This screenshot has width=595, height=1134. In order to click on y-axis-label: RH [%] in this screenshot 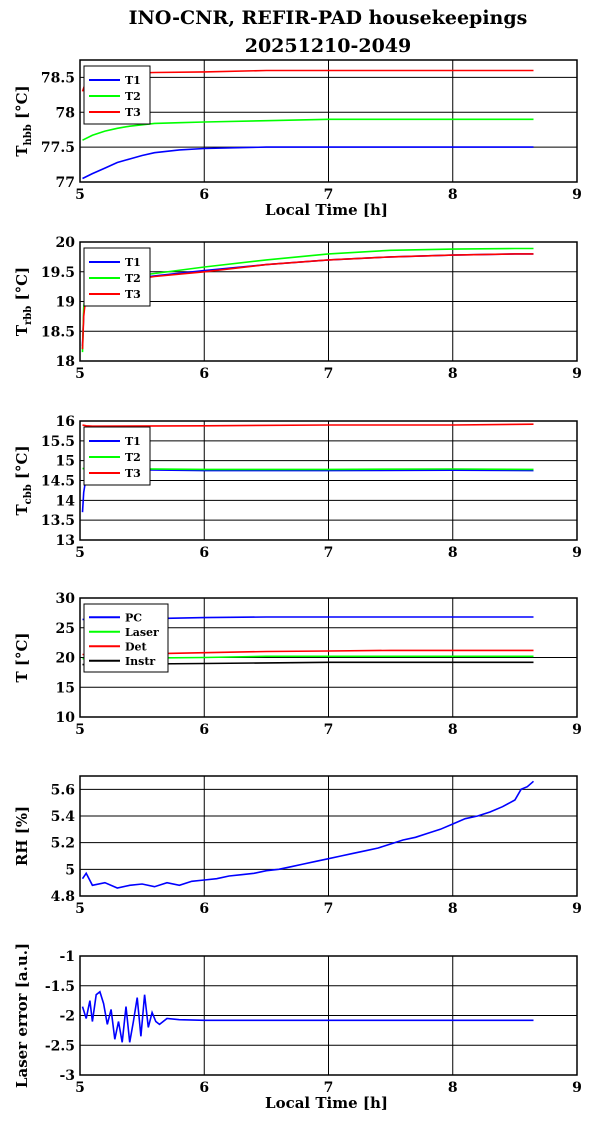, I will do `click(22, 836)`.